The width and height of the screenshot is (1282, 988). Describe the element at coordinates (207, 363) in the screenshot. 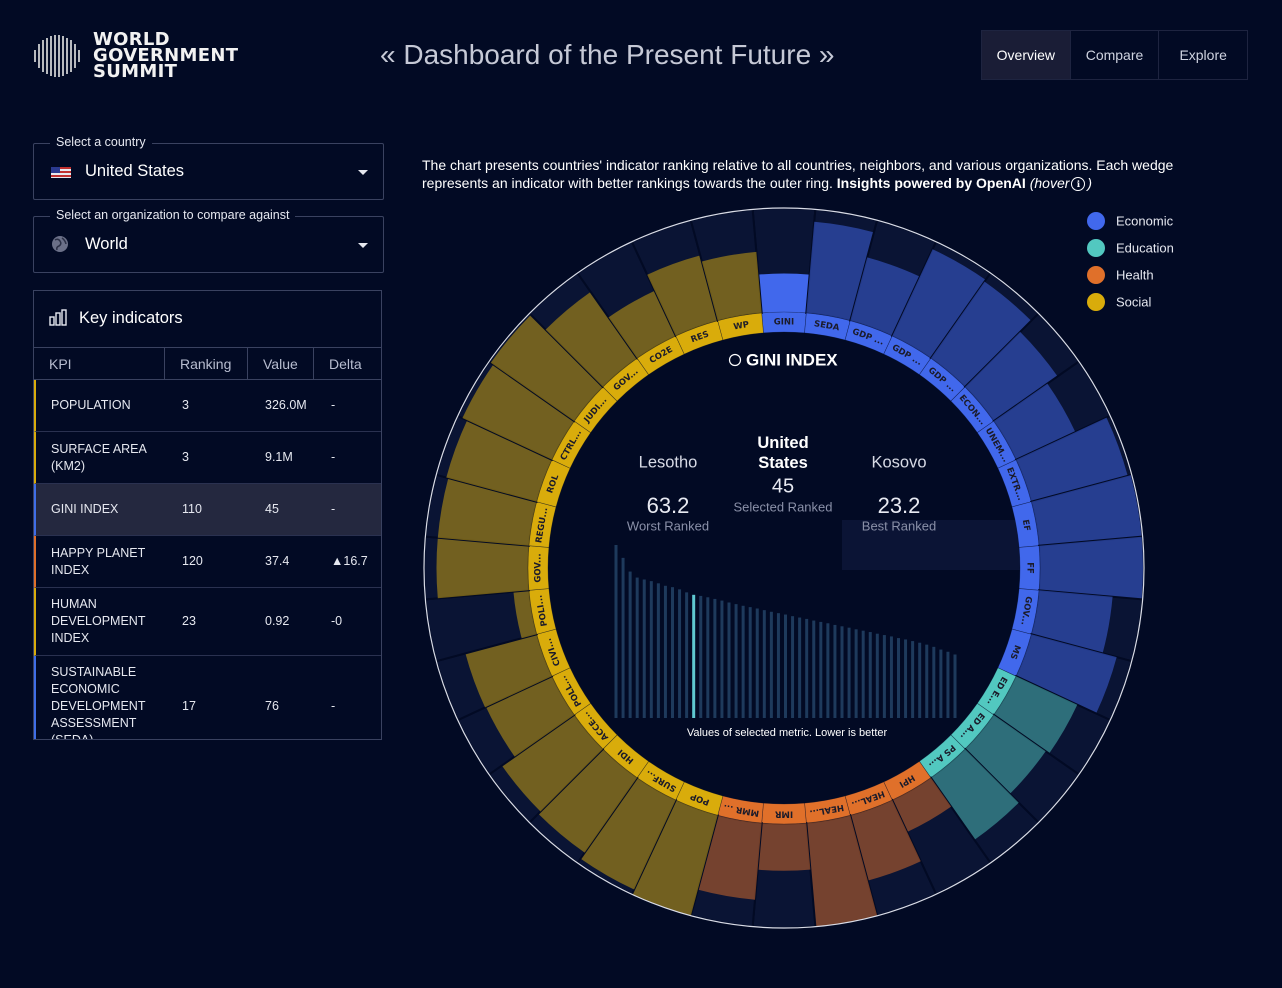

I see `table-header: KPI Ranking Value Delta` at that location.